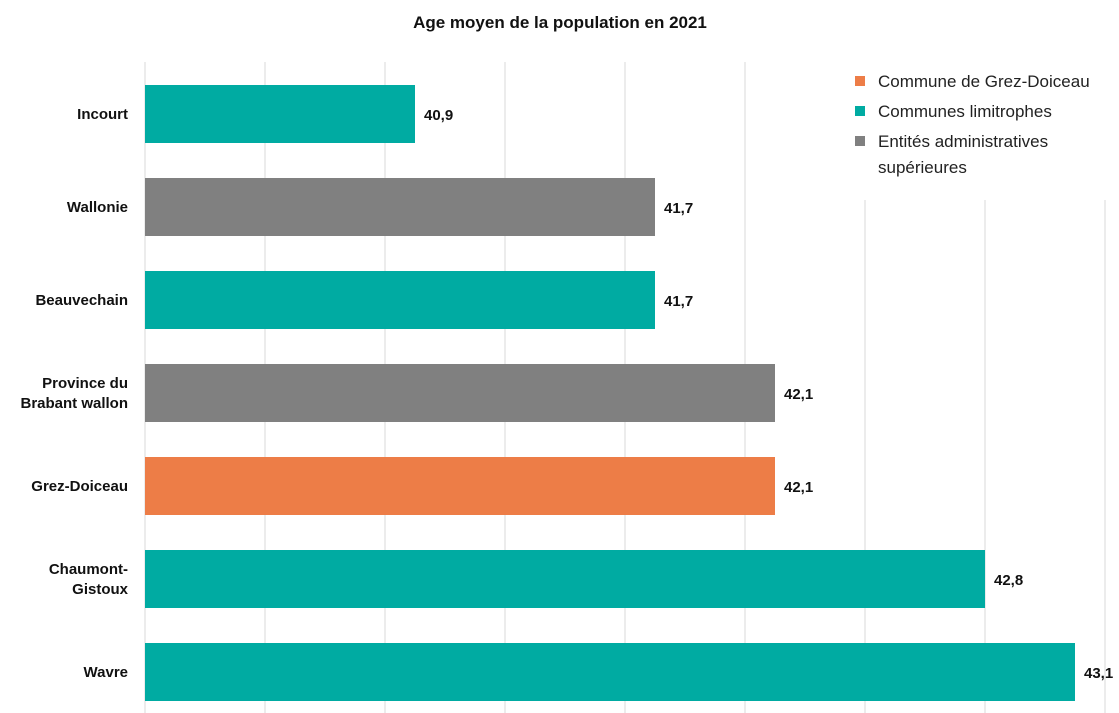 The width and height of the screenshot is (1119, 713). What do you see at coordinates (965, 111) in the screenshot?
I see `legend-label-1: Communes limitrophes` at bounding box center [965, 111].